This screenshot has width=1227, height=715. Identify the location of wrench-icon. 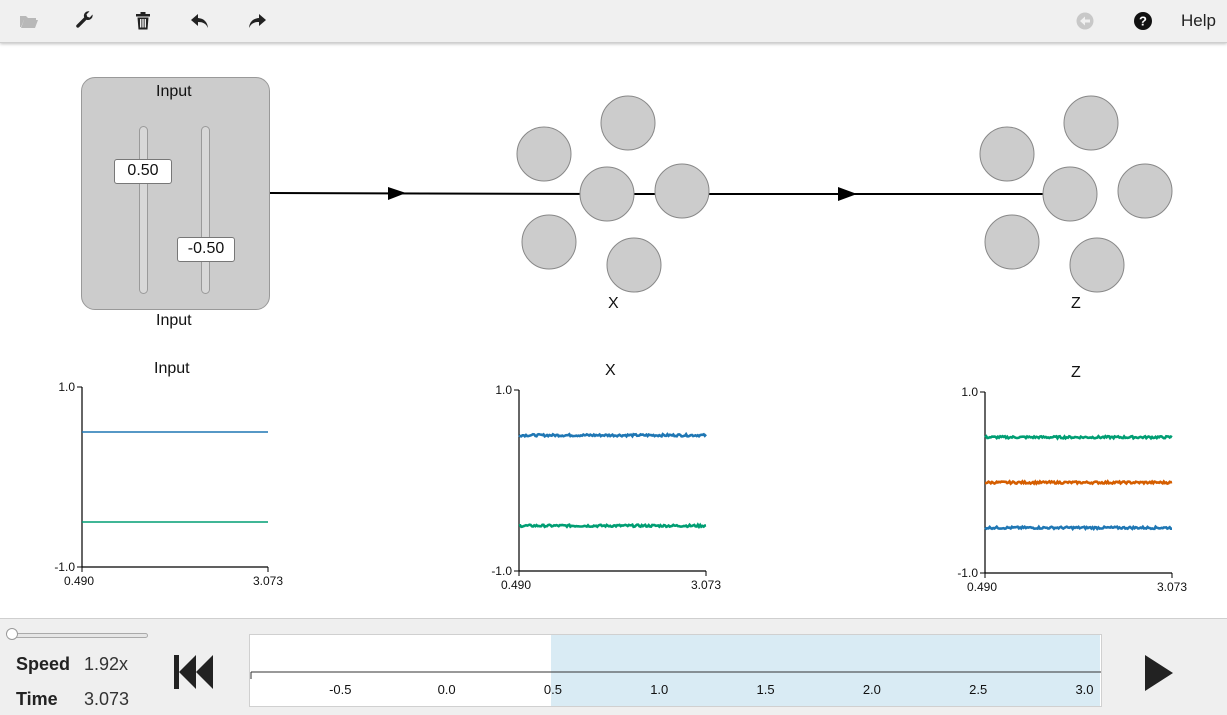
(84, 19).